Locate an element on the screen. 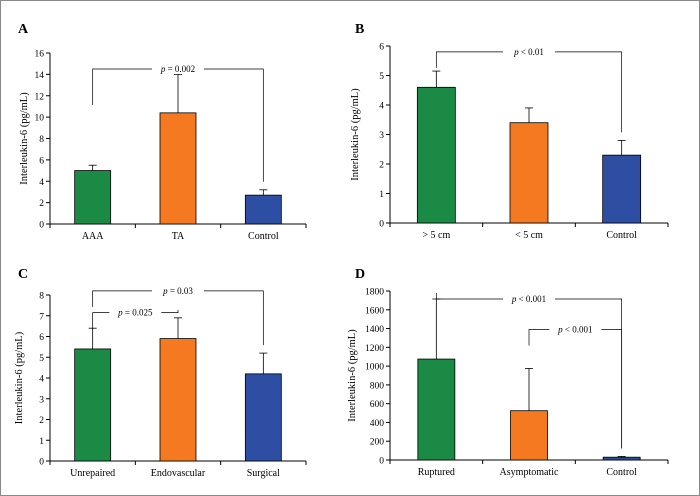  bar-asymptomatic is located at coordinates (529, 435).